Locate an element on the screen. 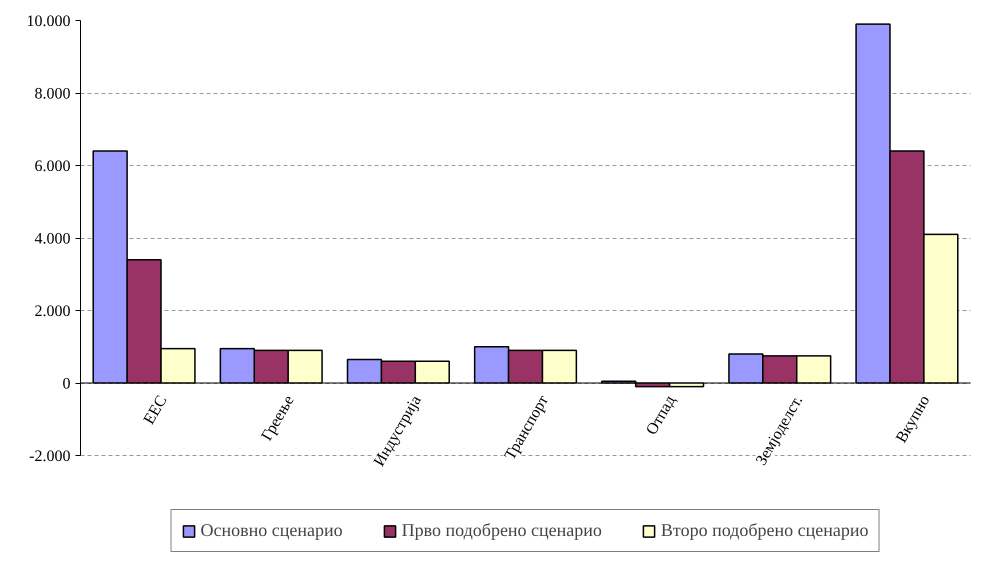 Image resolution: width=984 pixels, height=572 pixels. y-tick-label: 6.000 is located at coordinates (52, 166).